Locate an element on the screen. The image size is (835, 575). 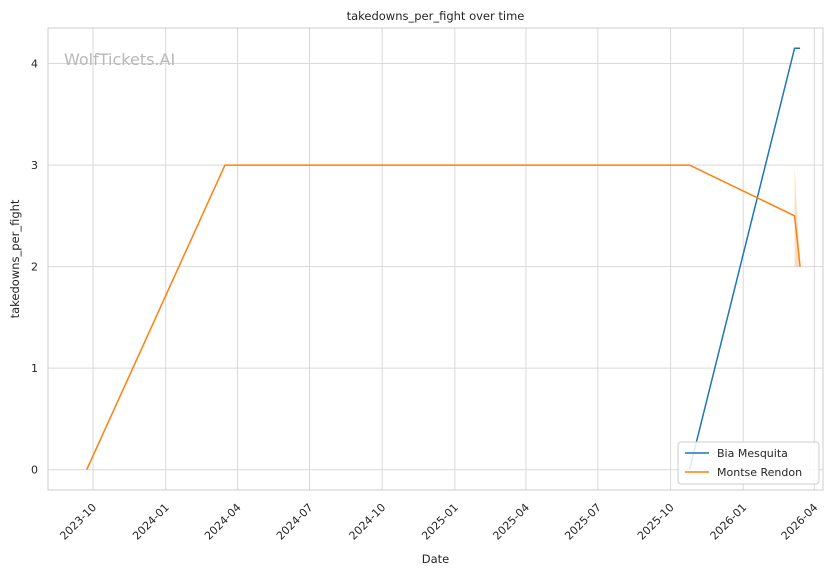
legend-box is located at coordinates (748, 463).